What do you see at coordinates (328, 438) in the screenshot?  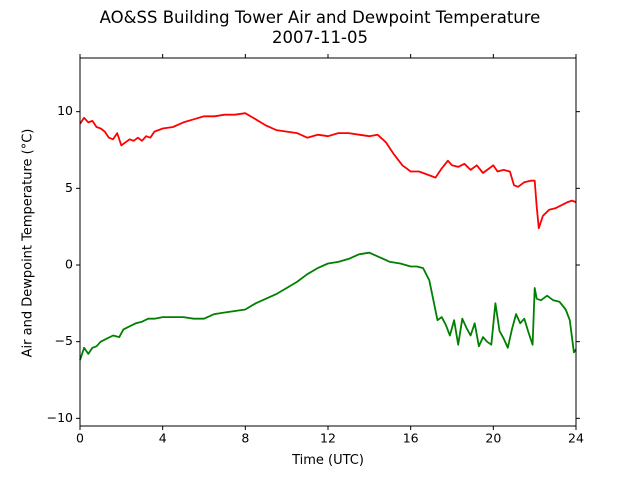 I see `x-tick-label: 12` at bounding box center [328, 438].